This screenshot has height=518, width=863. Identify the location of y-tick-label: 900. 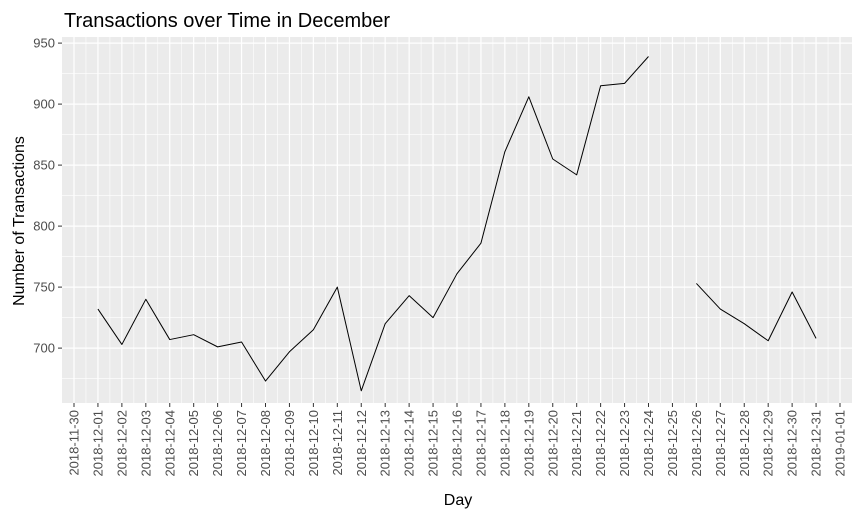
(44, 104).